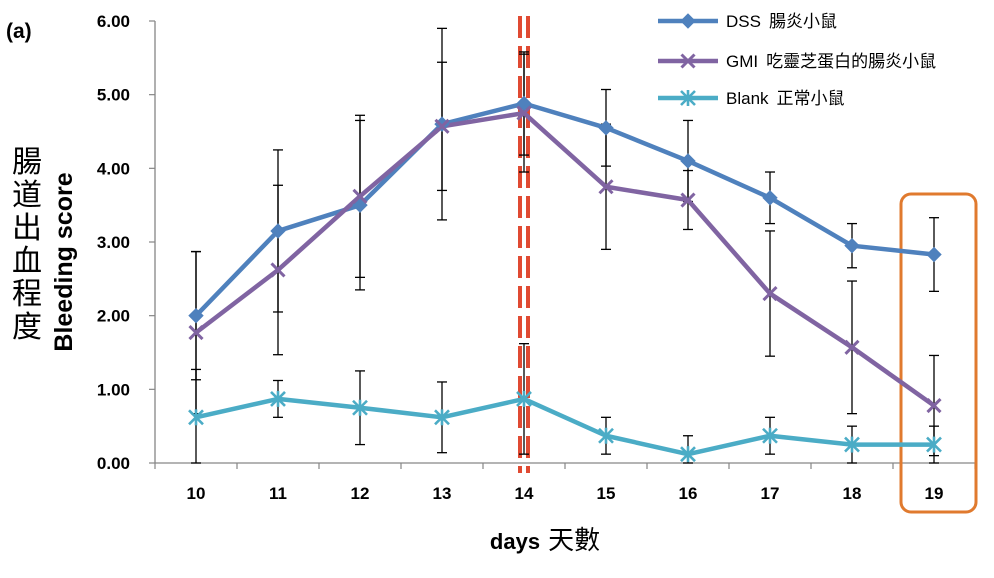  Describe the element at coordinates (360, 493) in the screenshot. I see `x-tick-label: 12` at that location.